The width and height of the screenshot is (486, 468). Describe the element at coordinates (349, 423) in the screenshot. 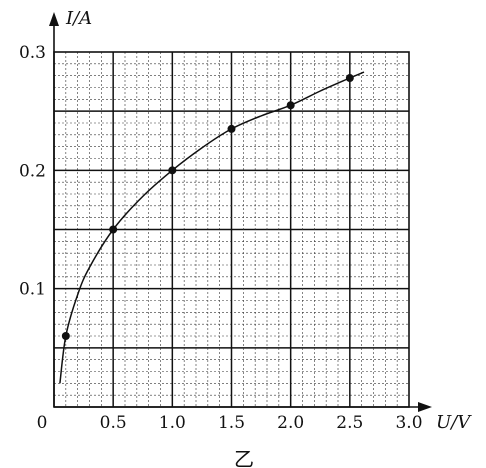

I see `x-tick-label: 2.5` at that location.